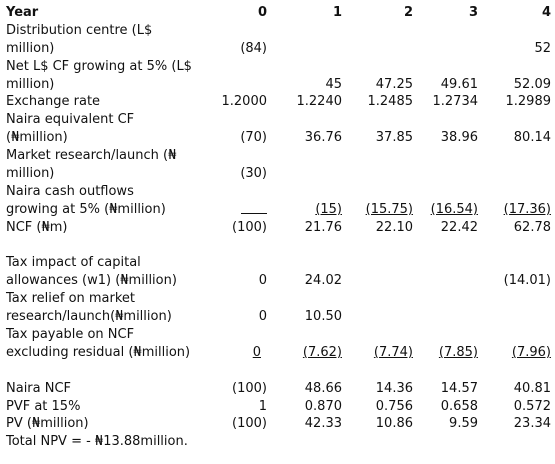 The image size is (555, 464). Describe the element at coordinates (277, 174) in the screenshot. I see `table-row: million) (30)` at that location.